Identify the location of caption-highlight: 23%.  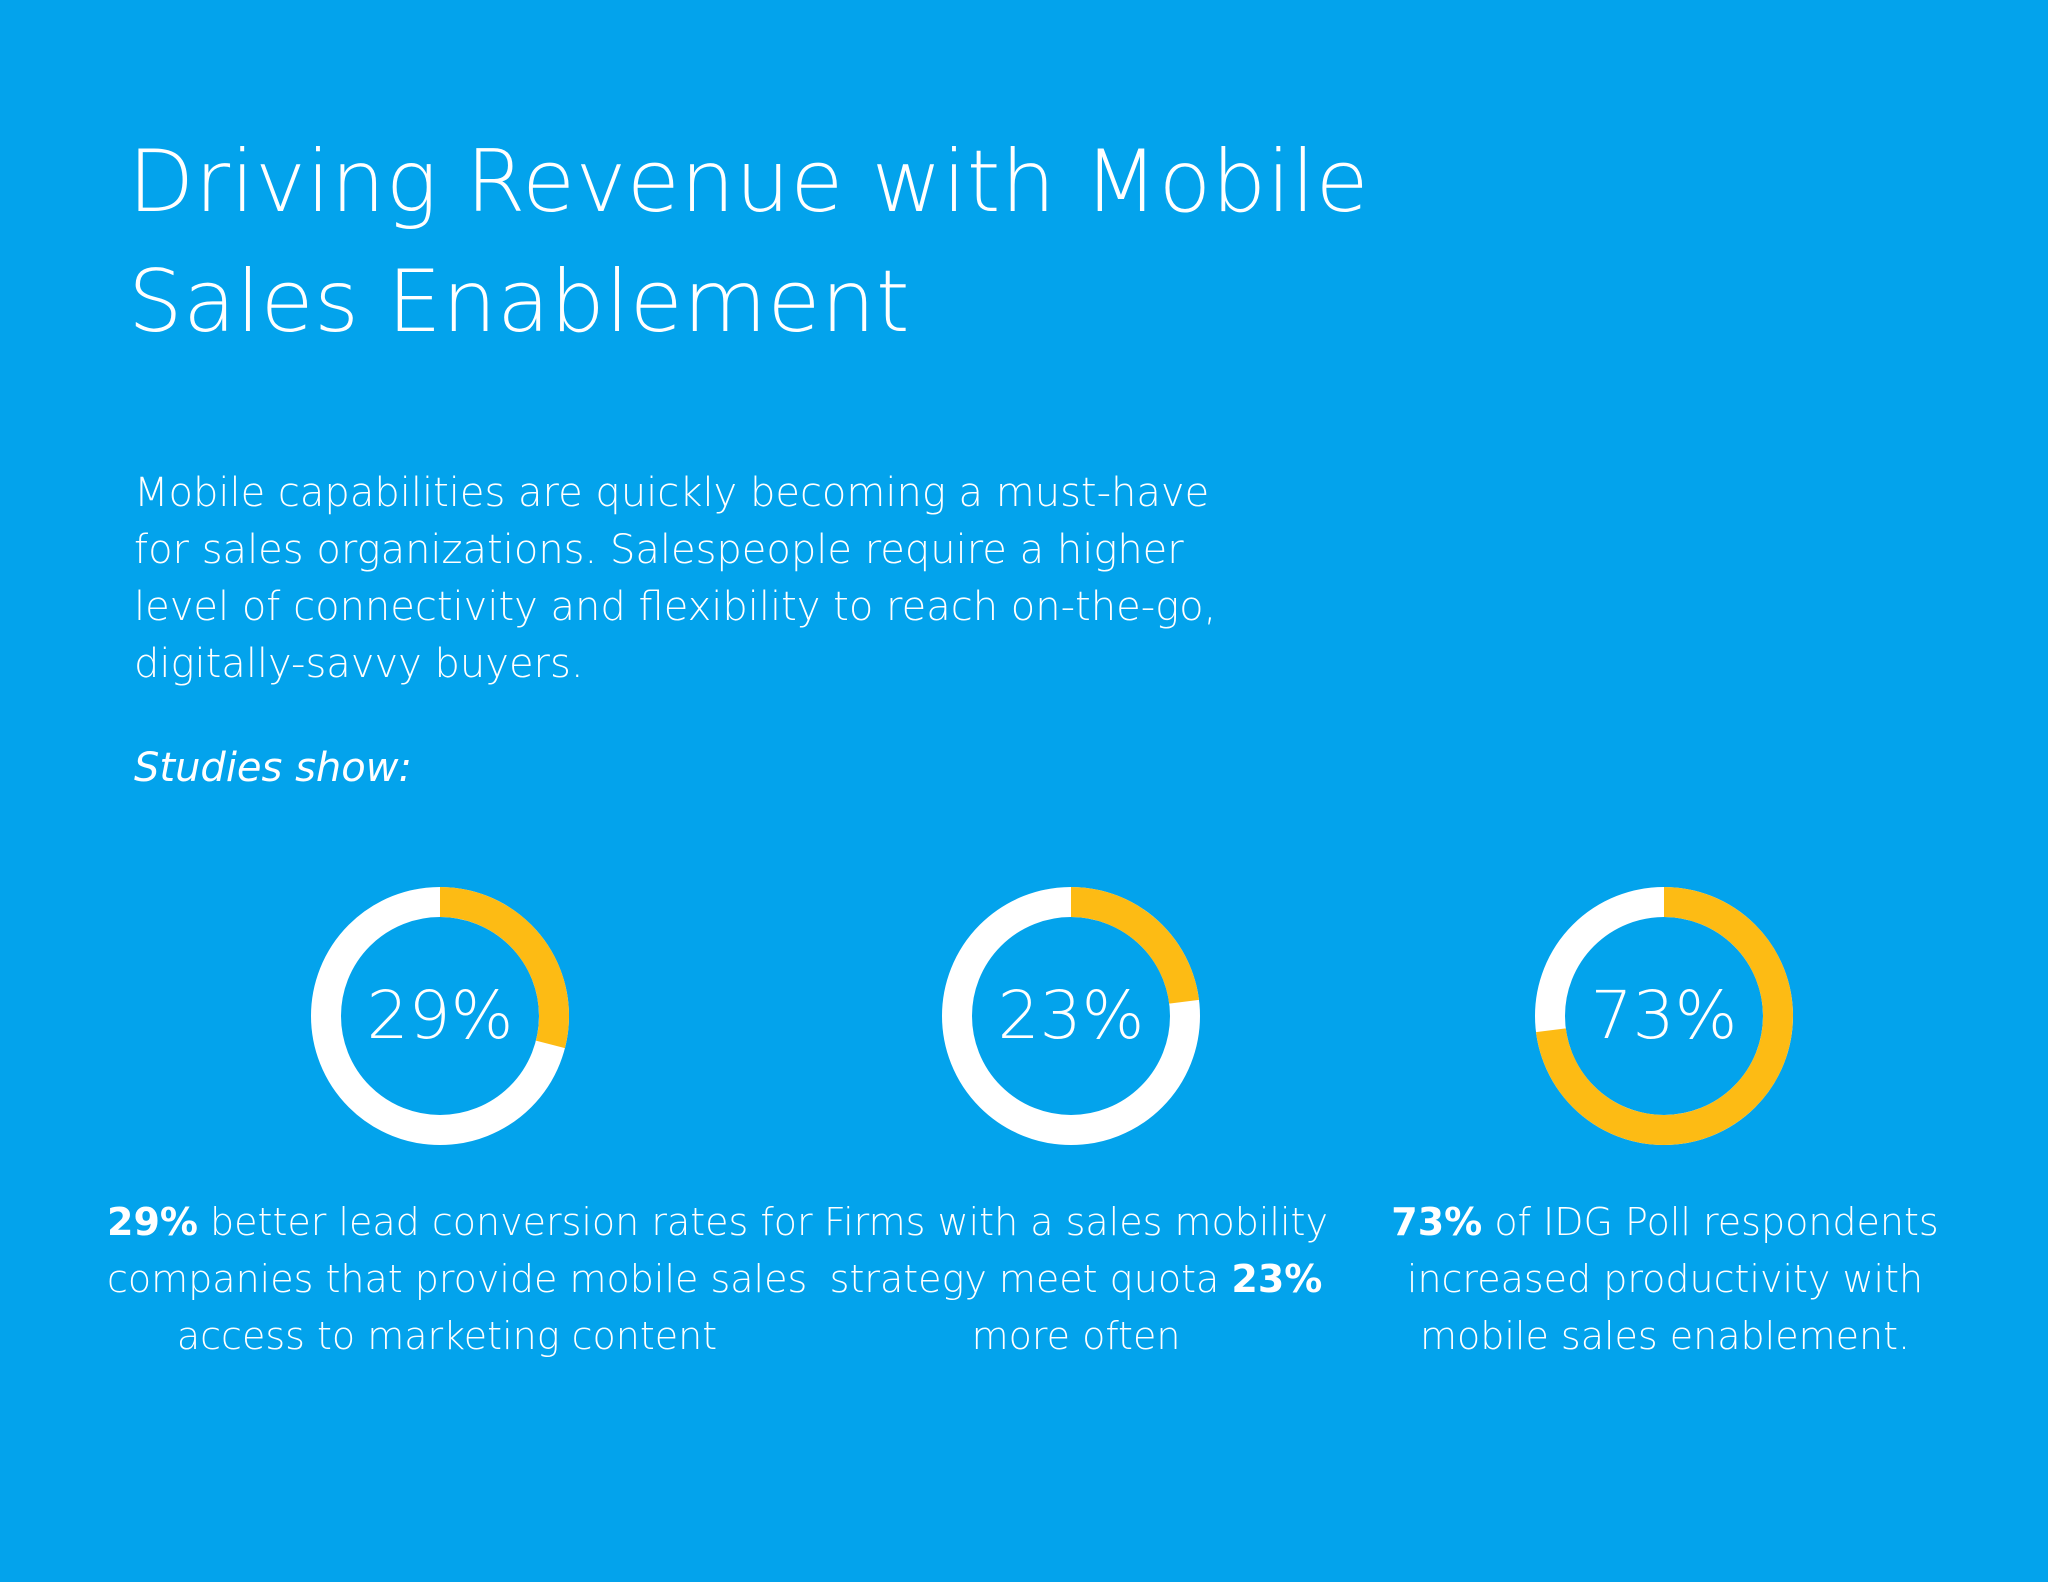
(1277, 1279).